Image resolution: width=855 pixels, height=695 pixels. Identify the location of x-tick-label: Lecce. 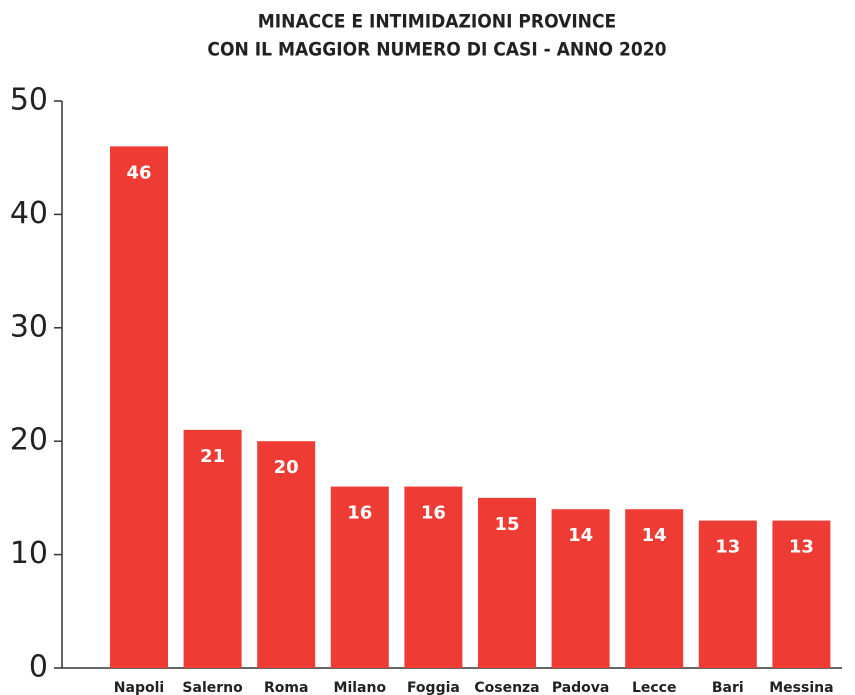
(654, 687).